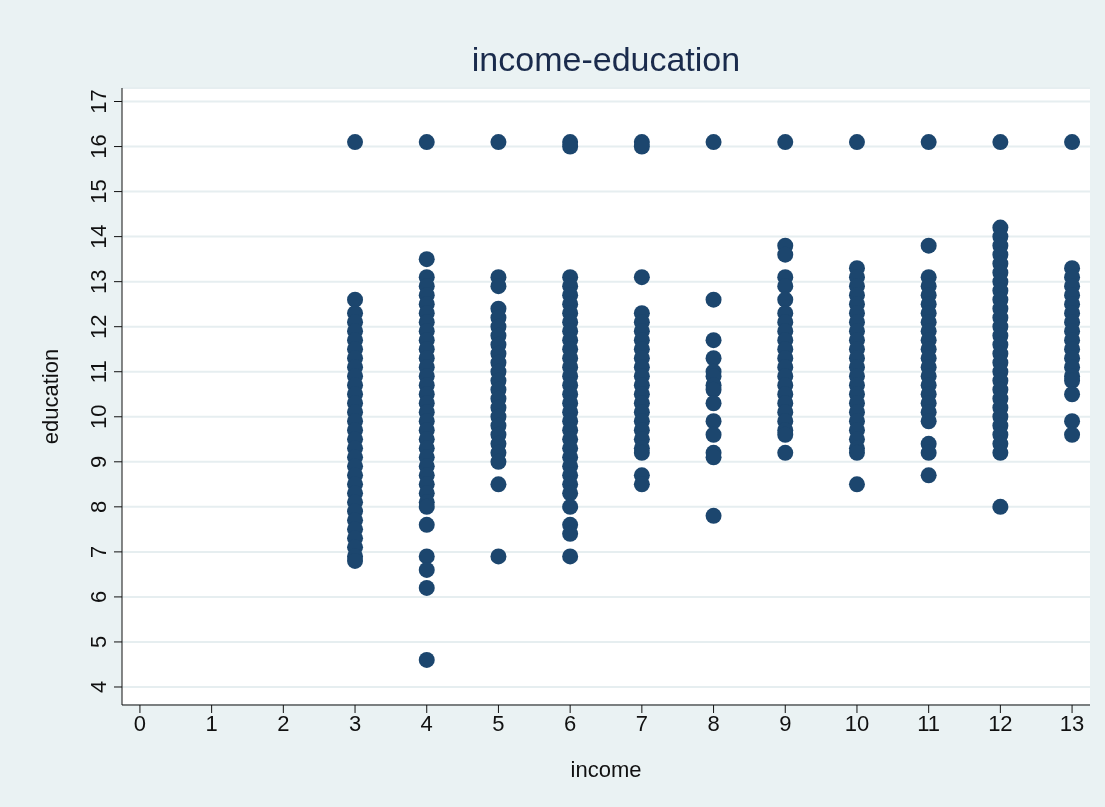  What do you see at coordinates (98, 101) in the screenshot?
I see `y-tick-label: 17` at bounding box center [98, 101].